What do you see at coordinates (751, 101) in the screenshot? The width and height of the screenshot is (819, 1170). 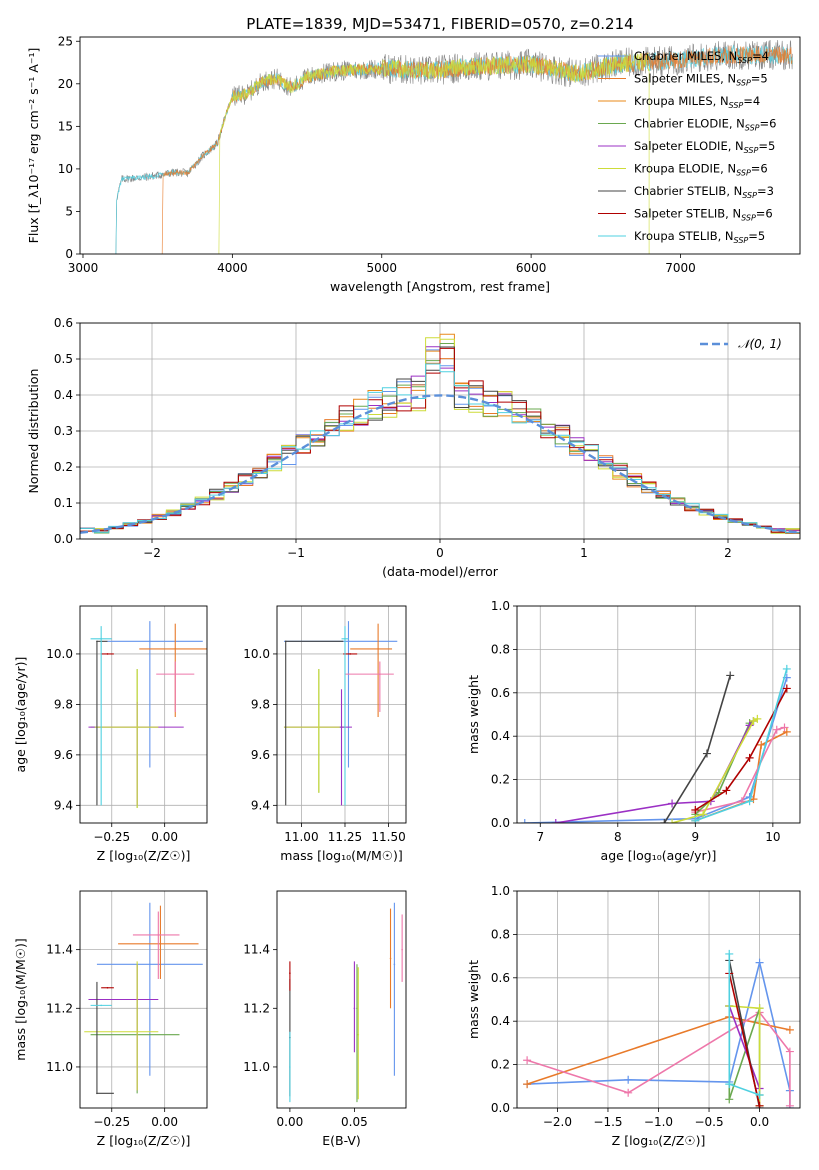 I see `legend-entry-count: =4` at bounding box center [751, 101].